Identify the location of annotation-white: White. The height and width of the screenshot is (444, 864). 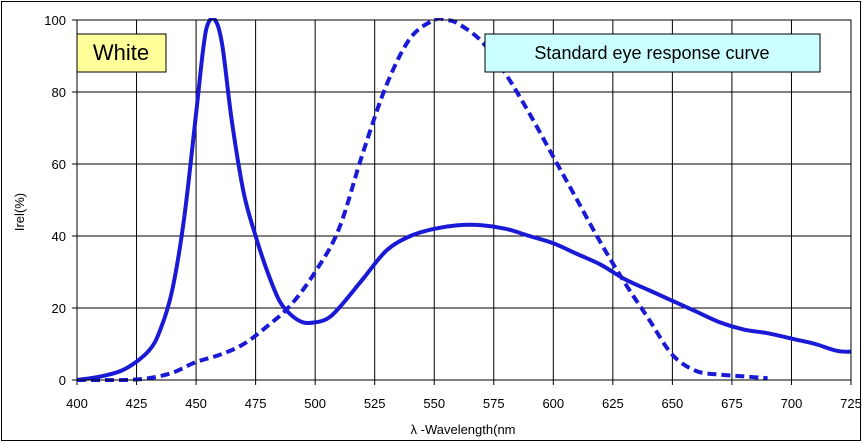
(121, 53).